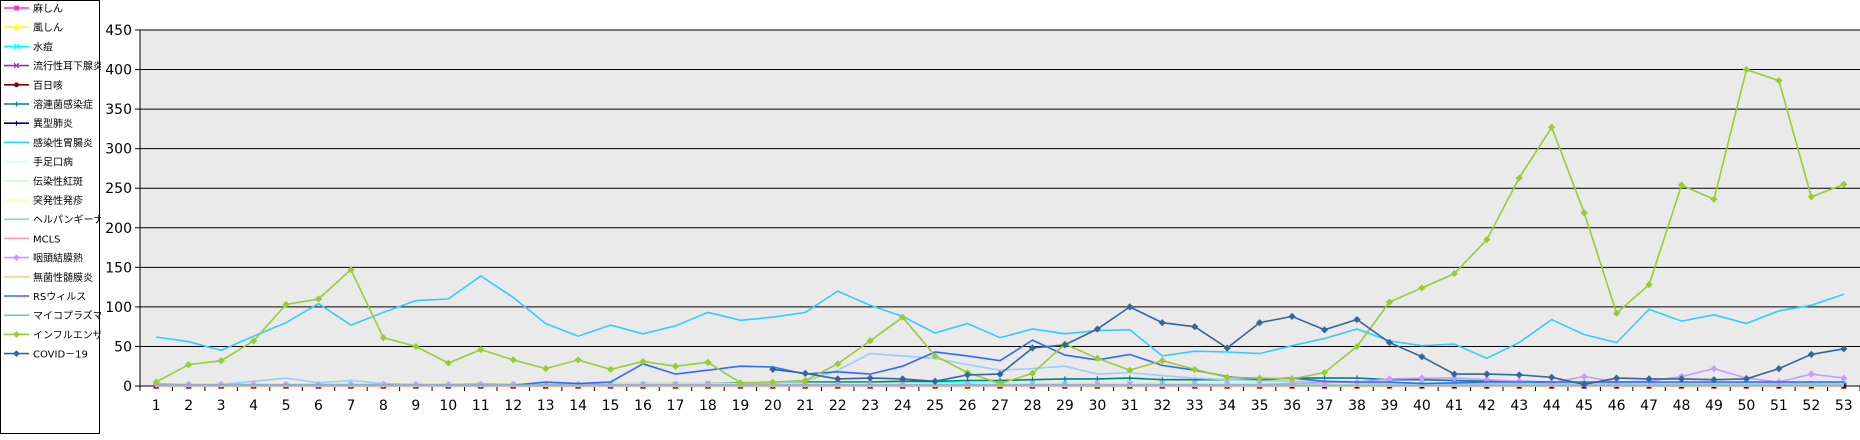 Image resolution: width=1860 pixels, height=440 pixels. What do you see at coordinates (28, 46) in the screenshot?
I see `legend-item: 水痘` at bounding box center [28, 46].